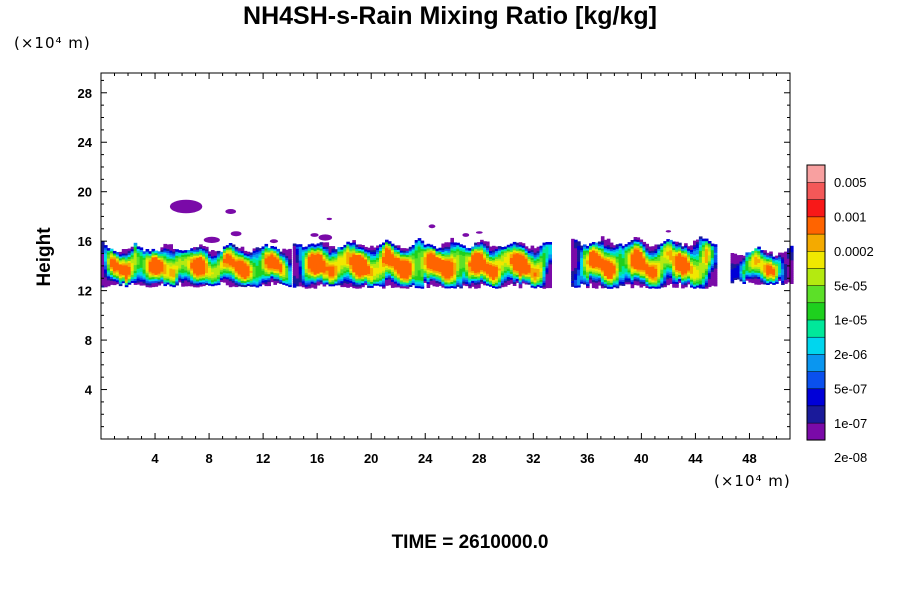  I want to click on y-tick-label: 8, so click(88, 340).